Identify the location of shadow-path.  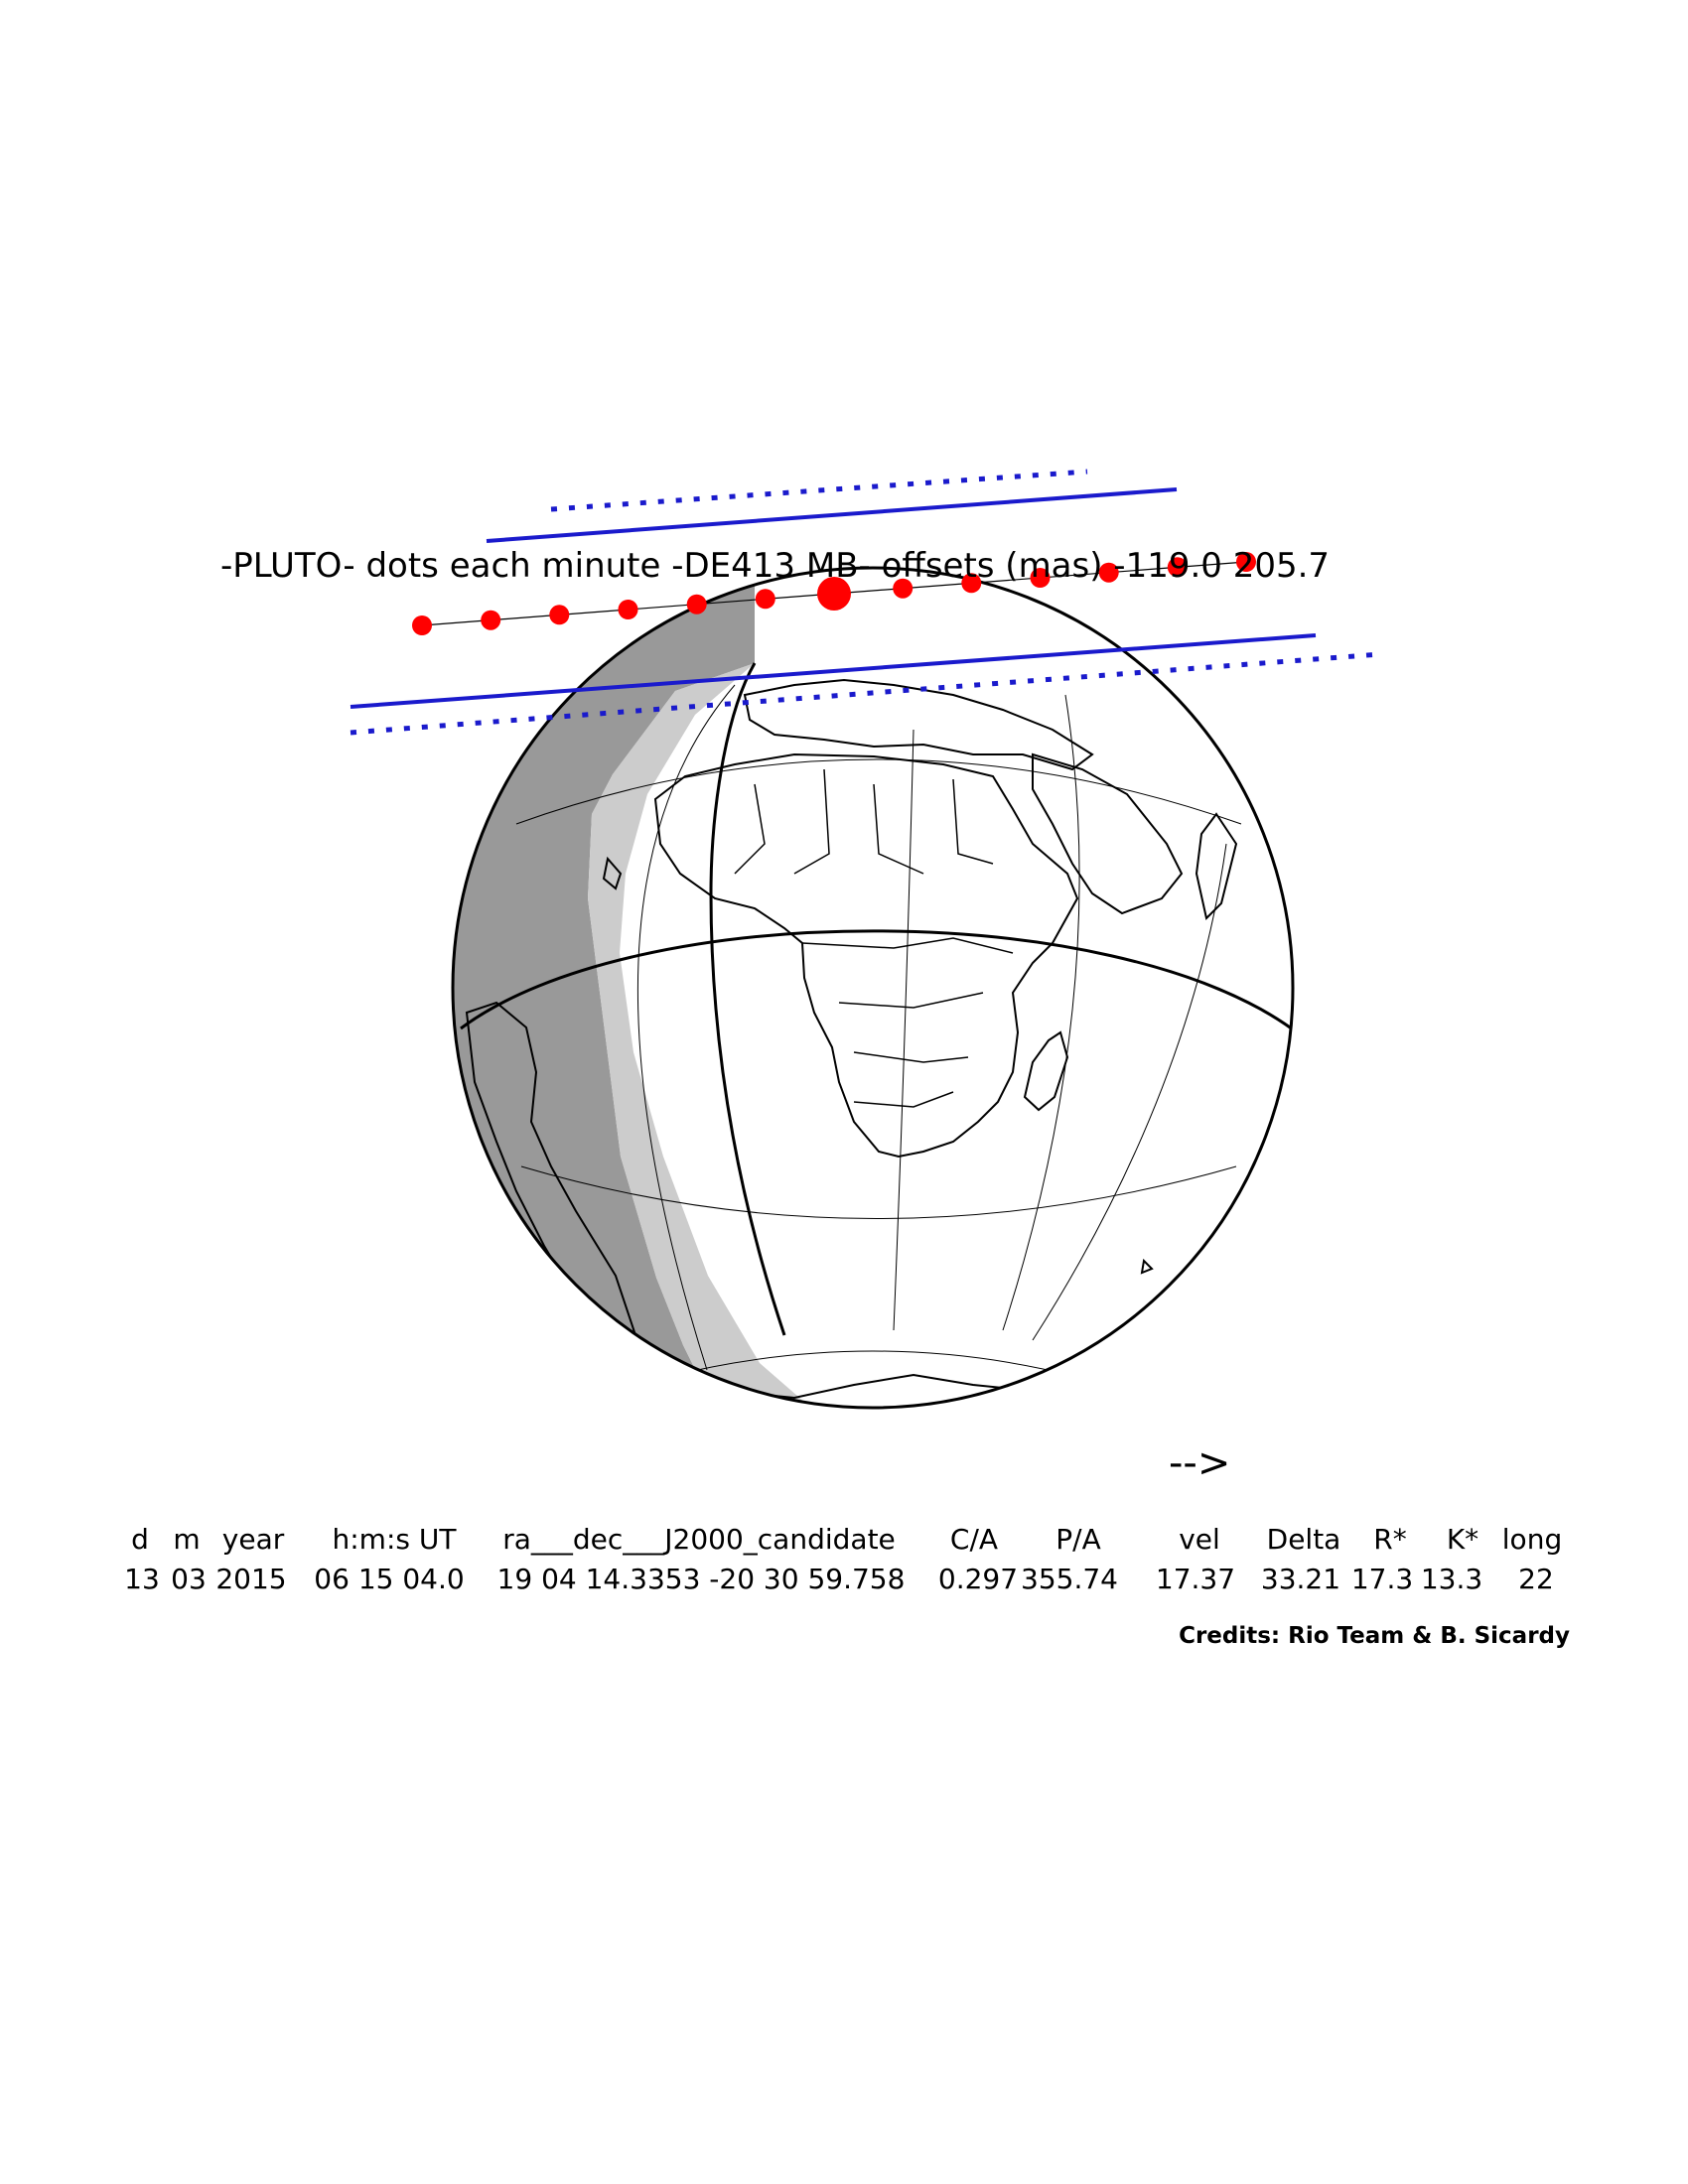
(865, 602).